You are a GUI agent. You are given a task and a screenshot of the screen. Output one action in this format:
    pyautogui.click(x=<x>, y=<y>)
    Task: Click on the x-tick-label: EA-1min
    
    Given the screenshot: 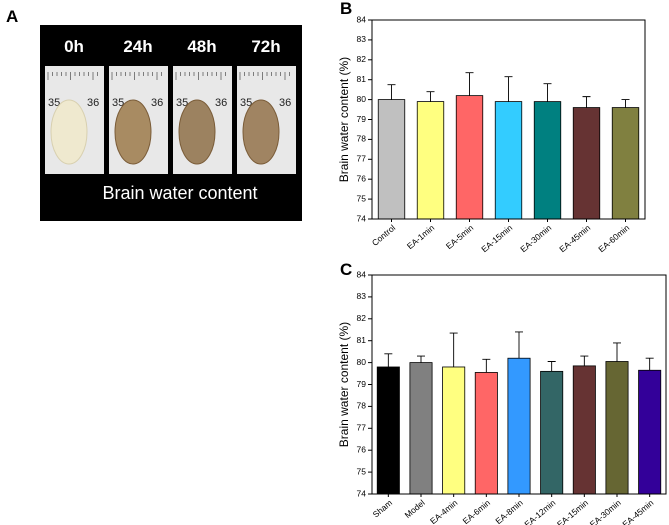 What is the action you would take?
    pyautogui.click(x=421, y=236)
    